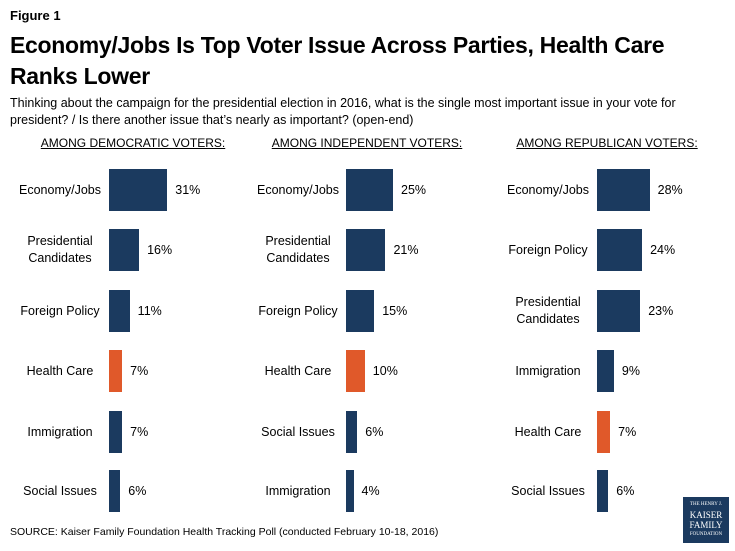  I want to click on value-label: 11%, so click(149, 311).